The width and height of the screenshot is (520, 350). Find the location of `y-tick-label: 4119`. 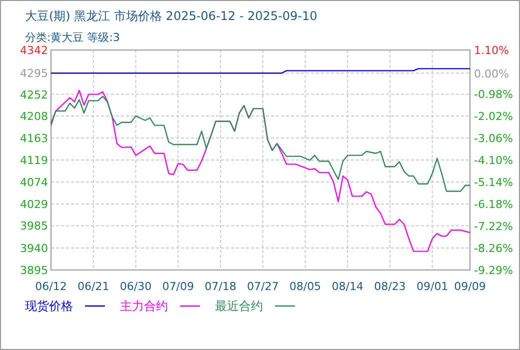

y-tick-label: 4119 is located at coordinates (34, 160).